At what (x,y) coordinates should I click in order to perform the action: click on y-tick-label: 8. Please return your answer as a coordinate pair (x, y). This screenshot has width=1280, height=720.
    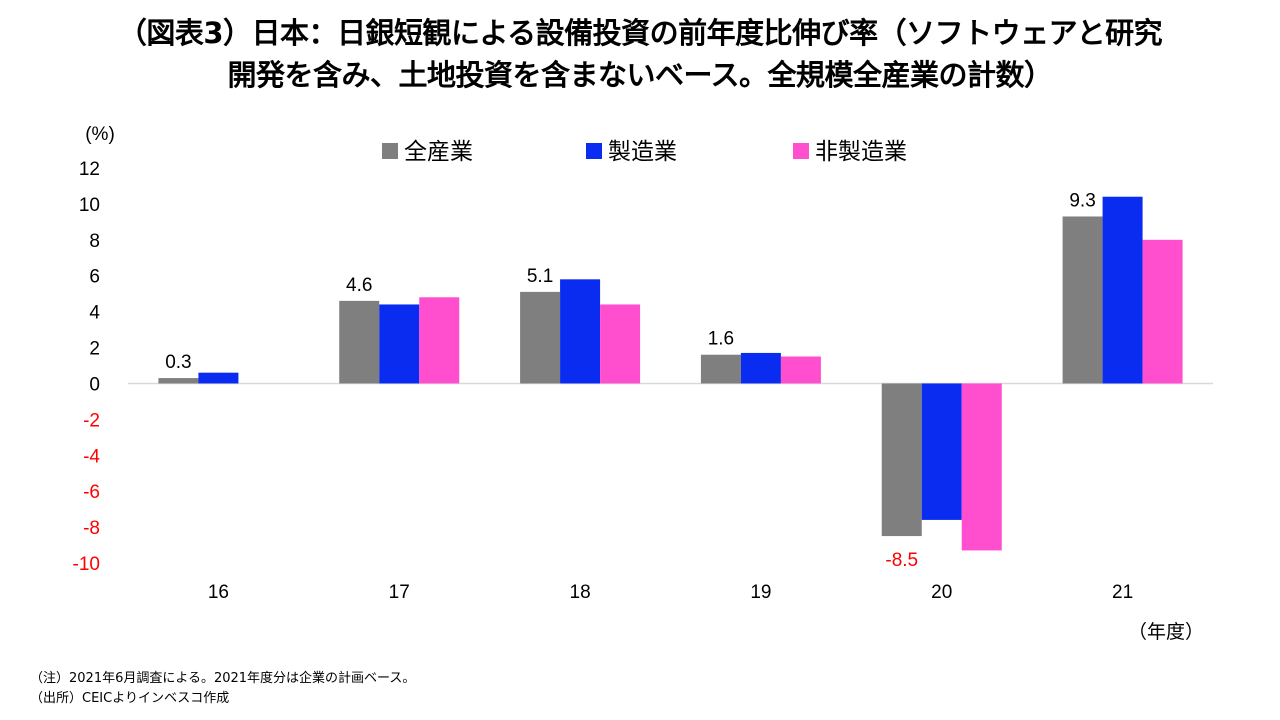
    Looking at the image, I should click on (94, 241).